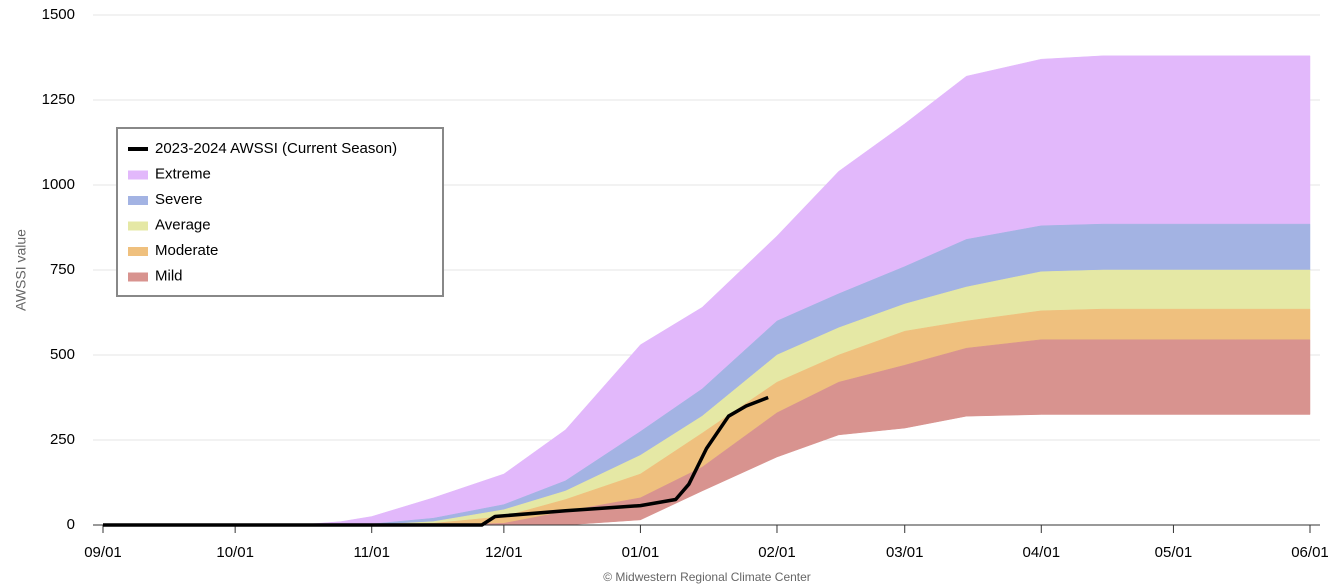 Image resolution: width=1333 pixels, height=588 pixels. I want to click on legend-label: Mild, so click(169, 275).